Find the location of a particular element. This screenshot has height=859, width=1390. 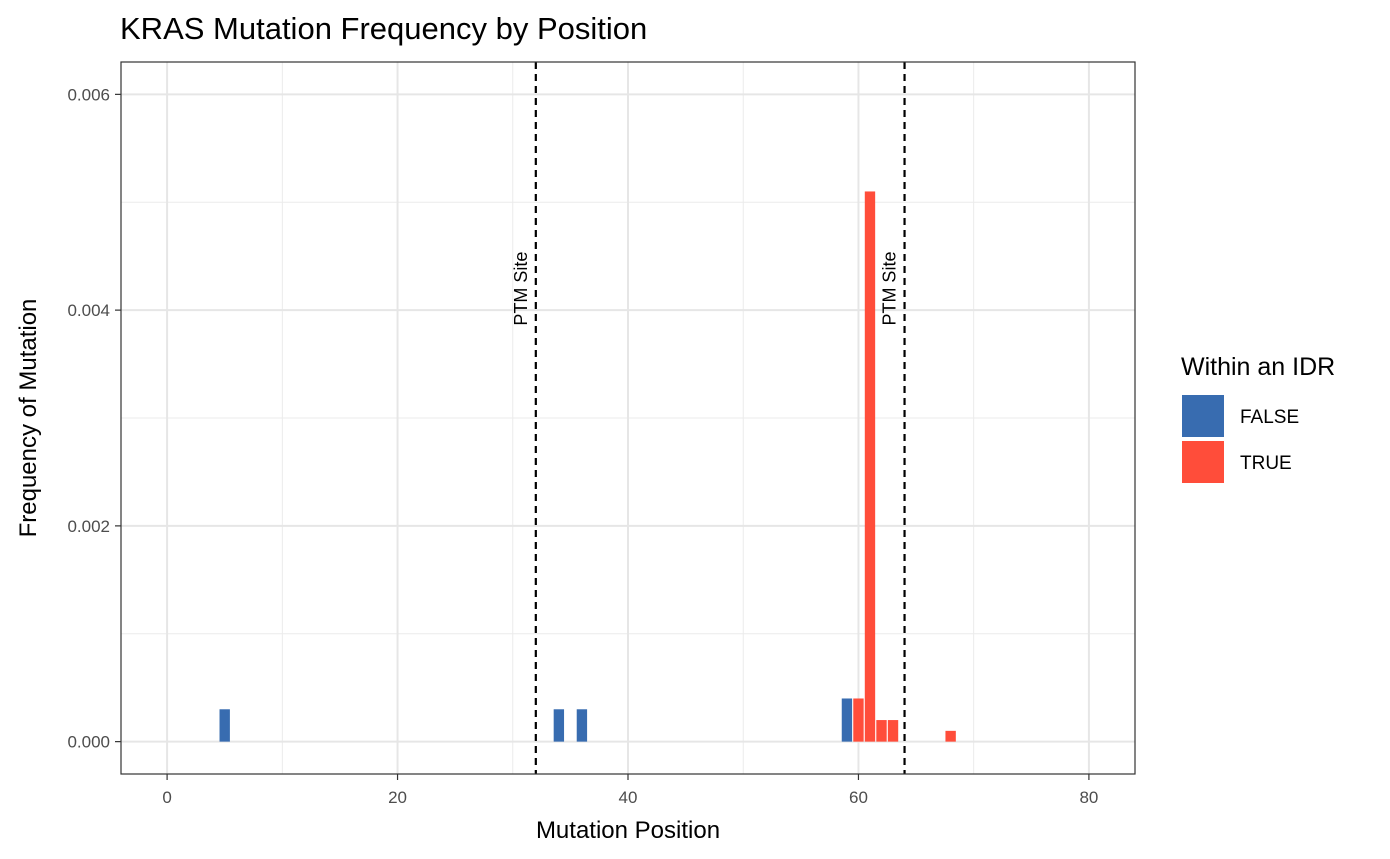

x-tick-label: 40 is located at coordinates (628, 797).